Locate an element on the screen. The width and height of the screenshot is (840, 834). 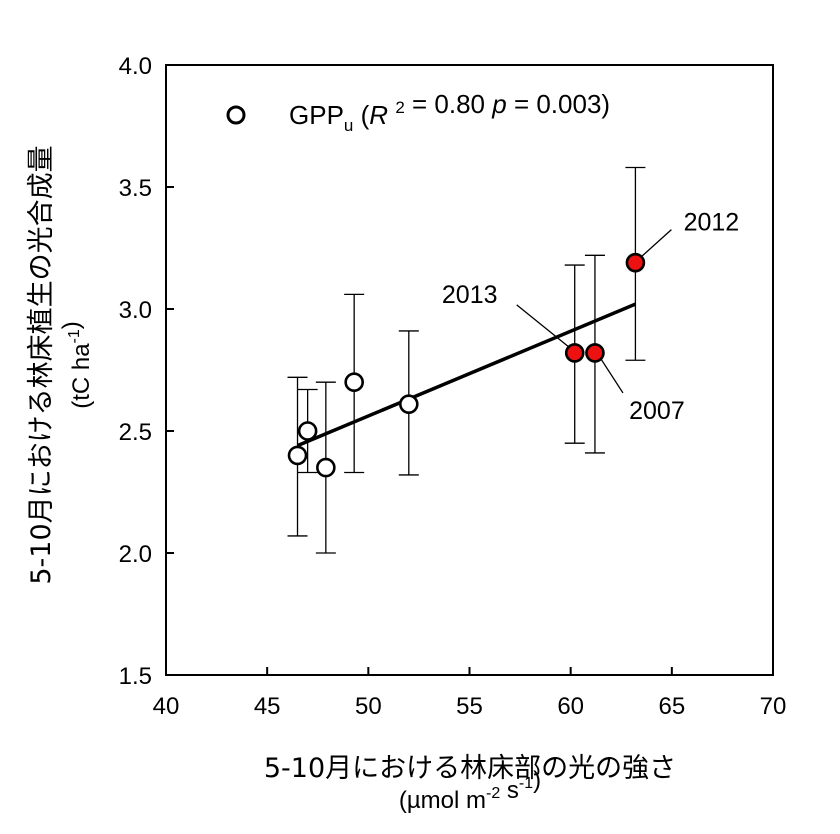
x-tick-label: 45 is located at coordinates (267, 706).